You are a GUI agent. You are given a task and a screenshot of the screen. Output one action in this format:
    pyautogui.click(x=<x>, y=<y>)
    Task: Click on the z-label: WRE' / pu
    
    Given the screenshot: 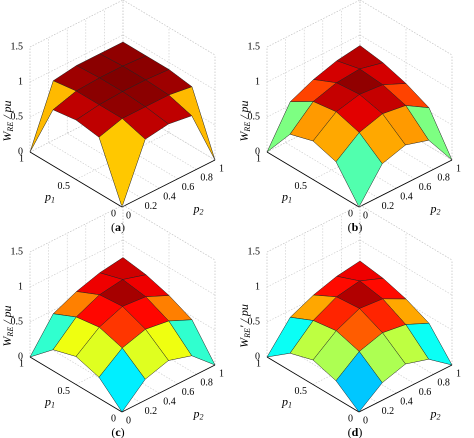 What is the action you would take?
    pyautogui.click(x=244, y=326)
    